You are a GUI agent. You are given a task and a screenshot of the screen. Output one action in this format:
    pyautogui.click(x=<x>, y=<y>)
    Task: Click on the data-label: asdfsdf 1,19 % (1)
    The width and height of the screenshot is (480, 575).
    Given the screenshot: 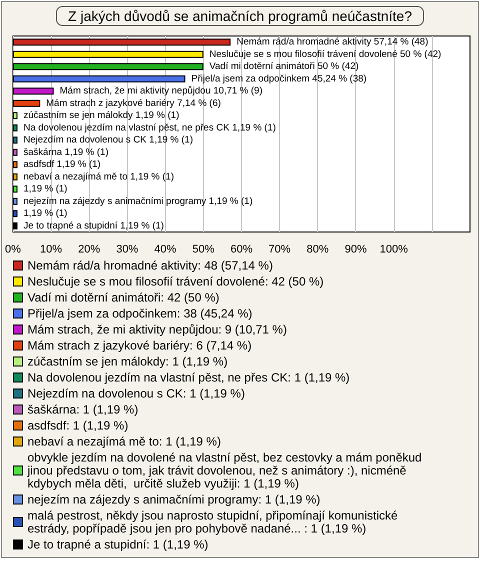 What is the action you would take?
    pyautogui.click(x=62, y=164)
    